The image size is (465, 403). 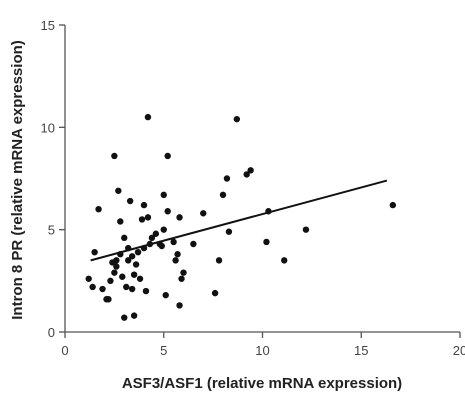 What do you see at coordinates (361, 350) in the screenshot?
I see `x-tick-label: 15` at bounding box center [361, 350].